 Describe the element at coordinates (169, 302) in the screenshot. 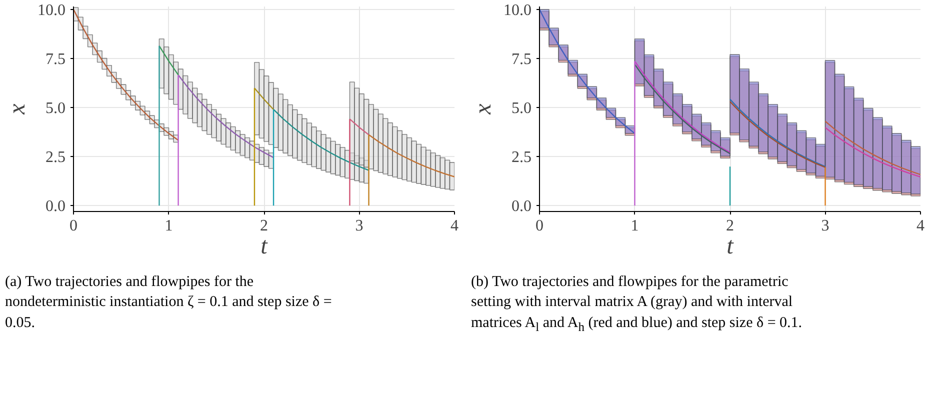

I see `text: (a) Two trajectories and flowpipes for the nondeterministic instantiation ζ = 0.1 and step size δ = 0.05.` at that location.